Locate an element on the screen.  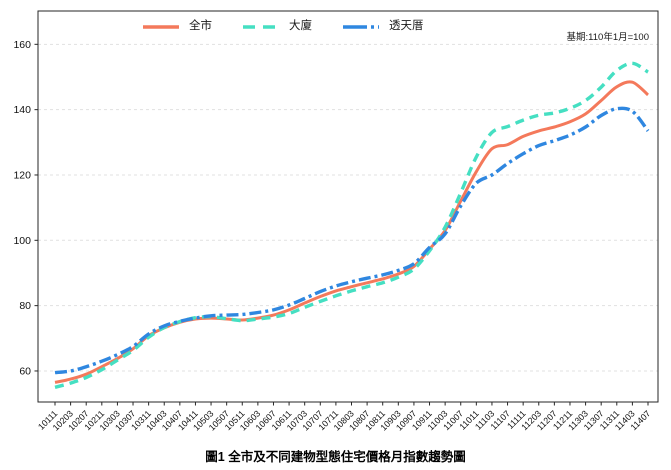
base-period-note: 基期:110年1月=100 is located at coordinates (607, 37).